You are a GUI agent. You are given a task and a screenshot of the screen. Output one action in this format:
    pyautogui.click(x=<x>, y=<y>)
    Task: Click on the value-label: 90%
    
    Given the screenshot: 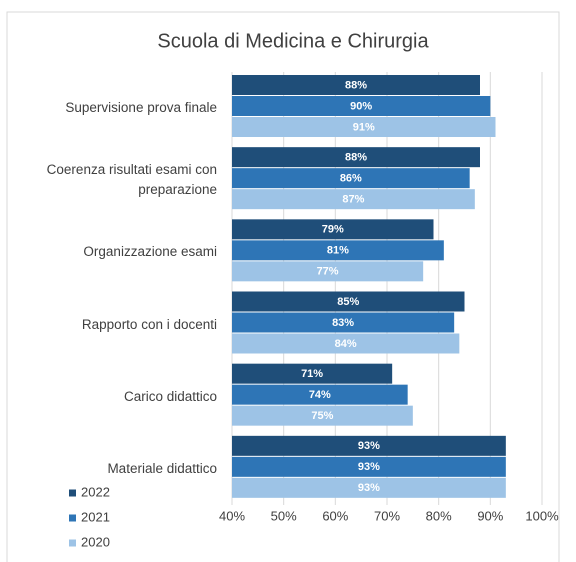 What is the action you would take?
    pyautogui.click(x=361, y=106)
    